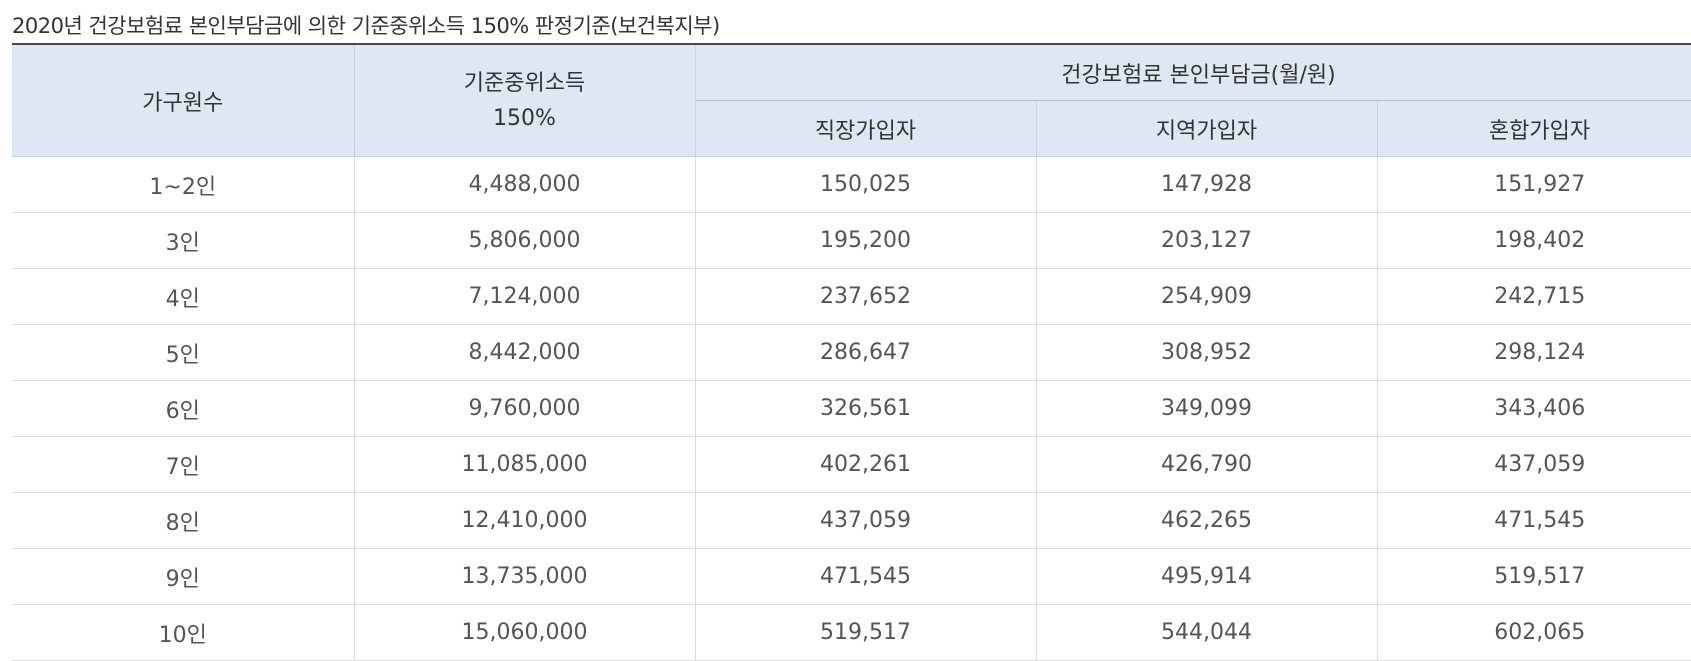 Image resolution: width=1691 pixels, height=661 pixels. I want to click on cell-employee: 237,652, so click(865, 296).